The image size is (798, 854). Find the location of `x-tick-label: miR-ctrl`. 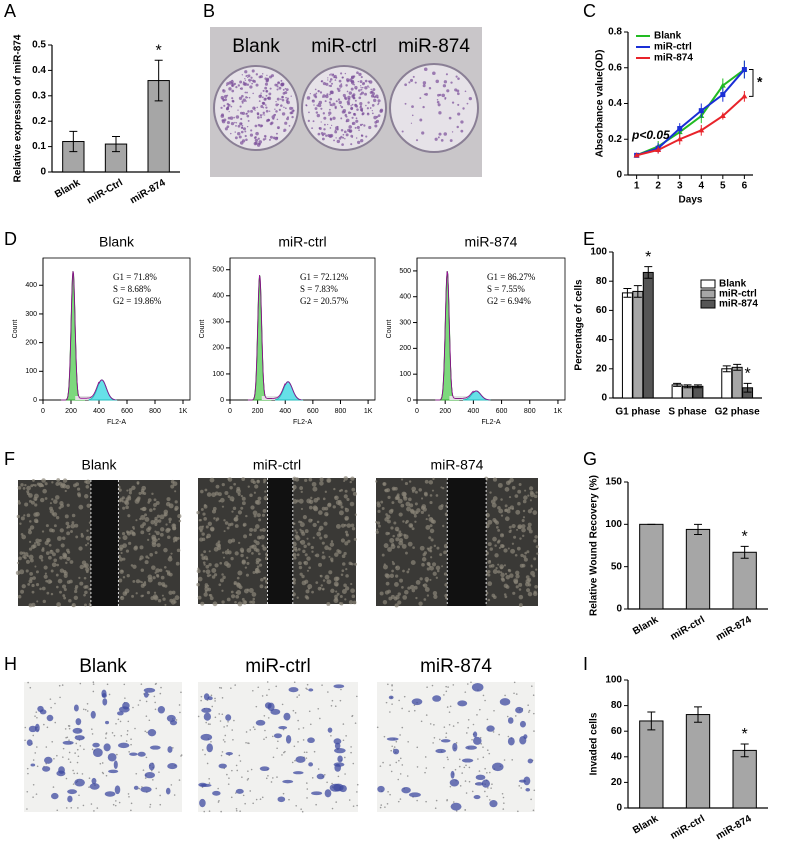

x-tick-label: miR-ctrl is located at coordinates (688, 628).